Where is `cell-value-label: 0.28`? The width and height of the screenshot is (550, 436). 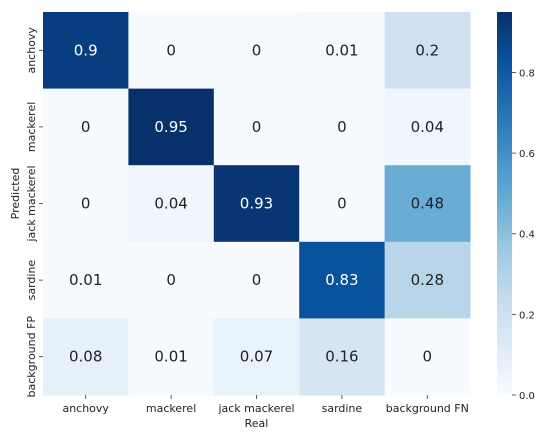 cell-value-label: 0.28 is located at coordinates (427, 280).